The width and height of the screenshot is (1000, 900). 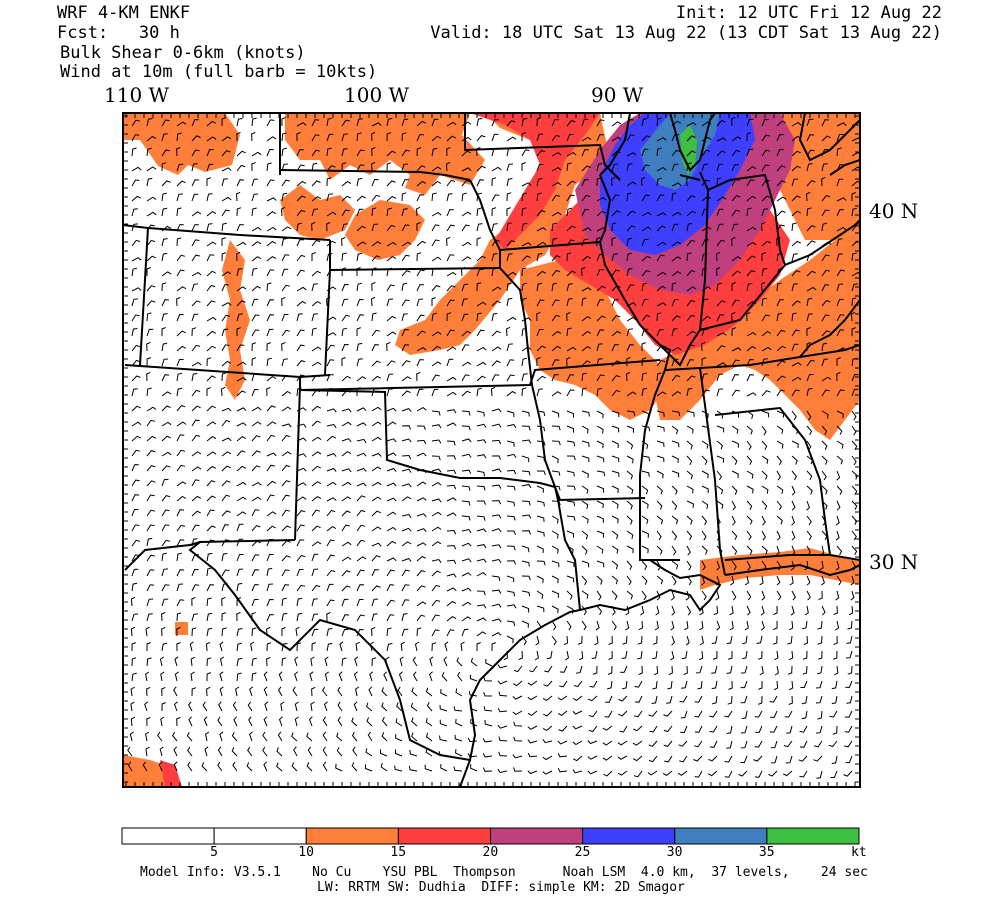 What do you see at coordinates (813, 836) in the screenshot?
I see `colorbar-swatch` at bounding box center [813, 836].